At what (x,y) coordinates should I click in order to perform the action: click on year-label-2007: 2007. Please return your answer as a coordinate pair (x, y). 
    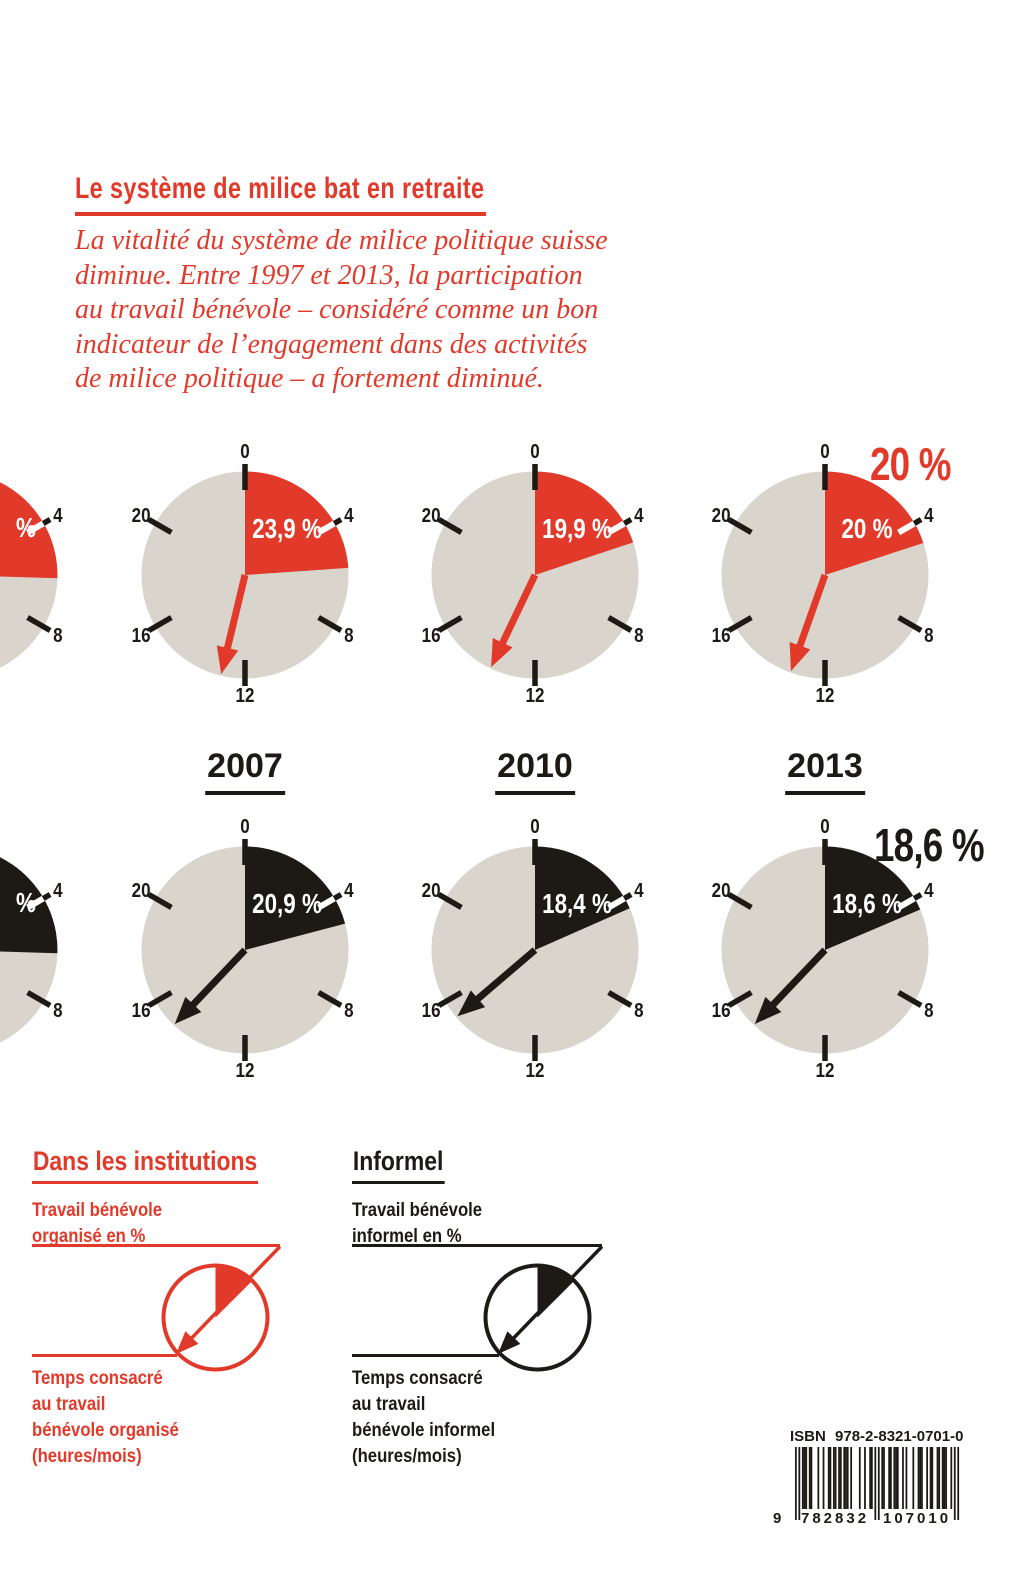
    Looking at the image, I should click on (245, 771).